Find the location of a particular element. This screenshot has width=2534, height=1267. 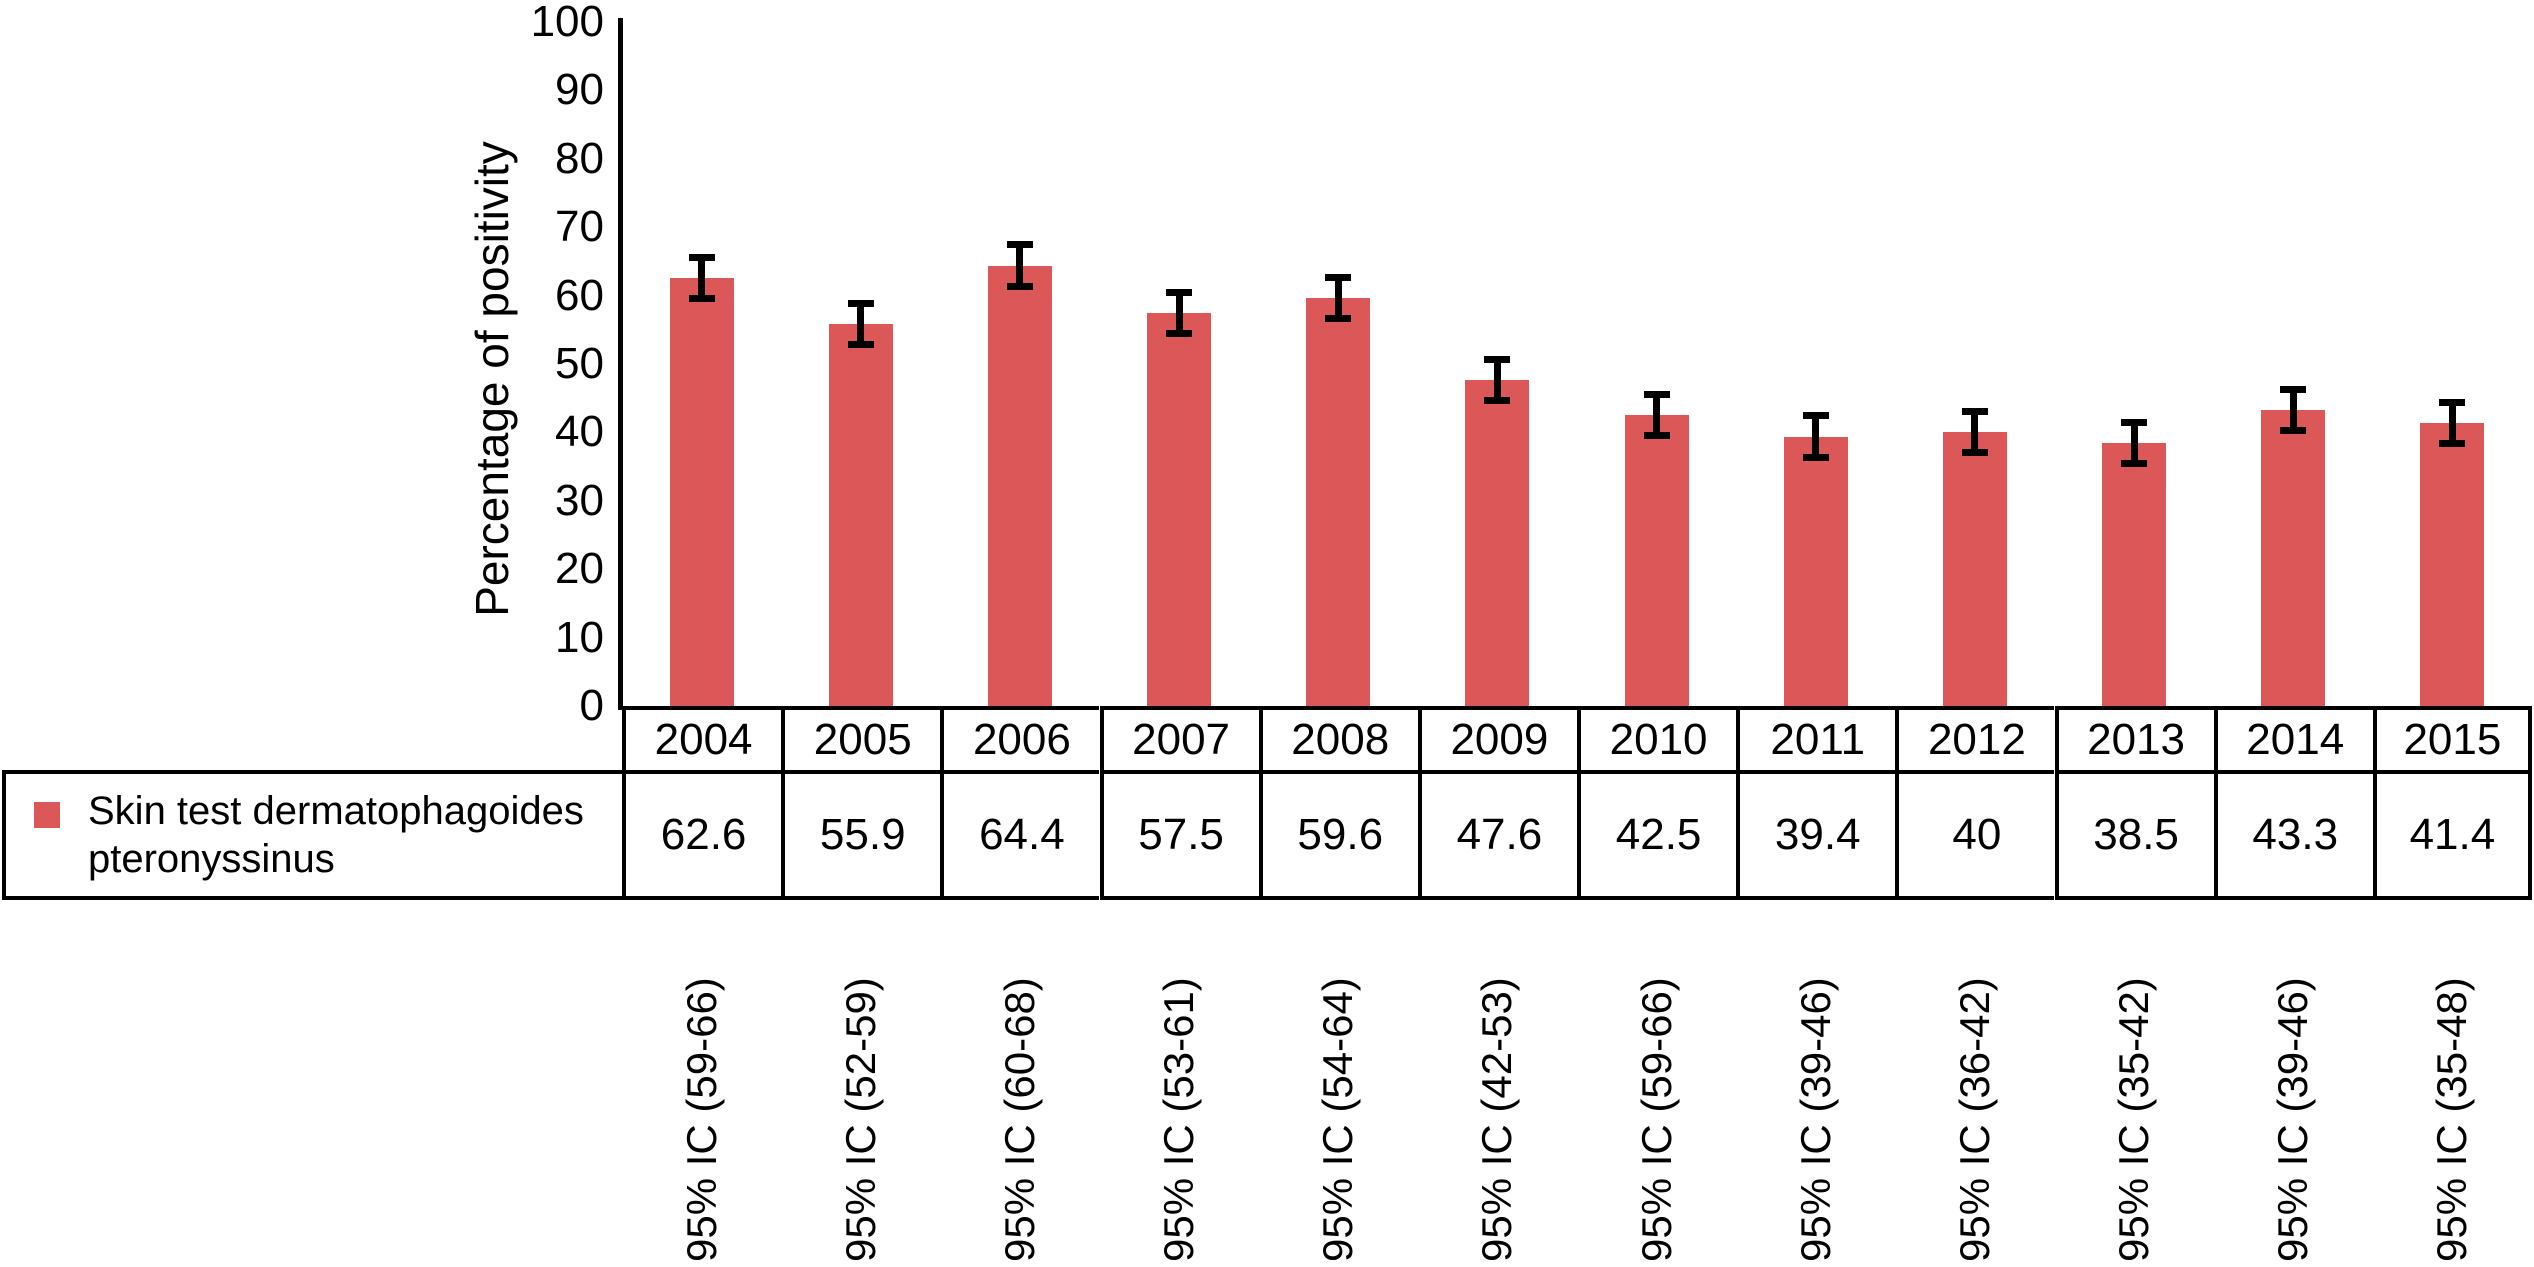

value-cell-2006: 64.4 is located at coordinates (1020, 837).